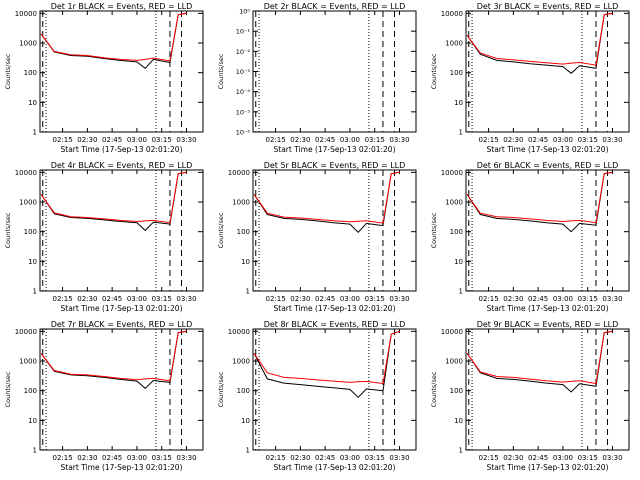 The width and height of the screenshot is (640, 480). What do you see at coordinates (335, 165) in the screenshot?
I see `chart-title: Det 5r BLACK = Events, RED = LLD` at bounding box center [335, 165].